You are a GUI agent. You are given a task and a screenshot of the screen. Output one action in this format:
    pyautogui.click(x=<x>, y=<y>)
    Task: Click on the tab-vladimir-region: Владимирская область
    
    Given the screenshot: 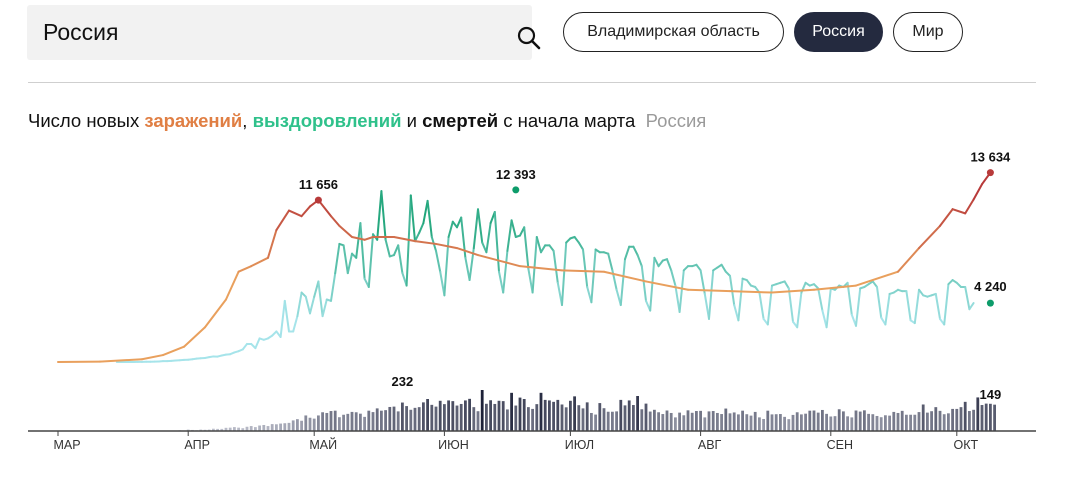 What is the action you would take?
    pyautogui.click(x=673, y=32)
    